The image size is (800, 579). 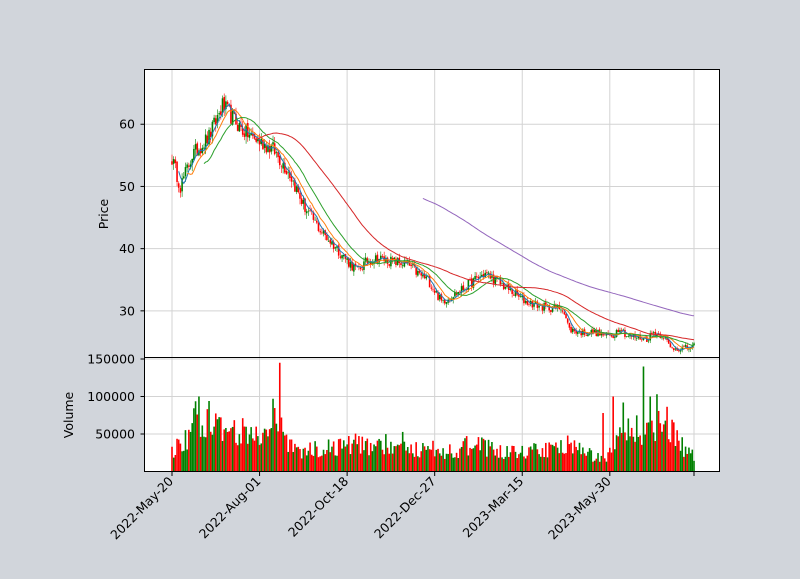 What do you see at coordinates (103, 213) in the screenshot?
I see `price-axis-label: Price` at bounding box center [103, 213].